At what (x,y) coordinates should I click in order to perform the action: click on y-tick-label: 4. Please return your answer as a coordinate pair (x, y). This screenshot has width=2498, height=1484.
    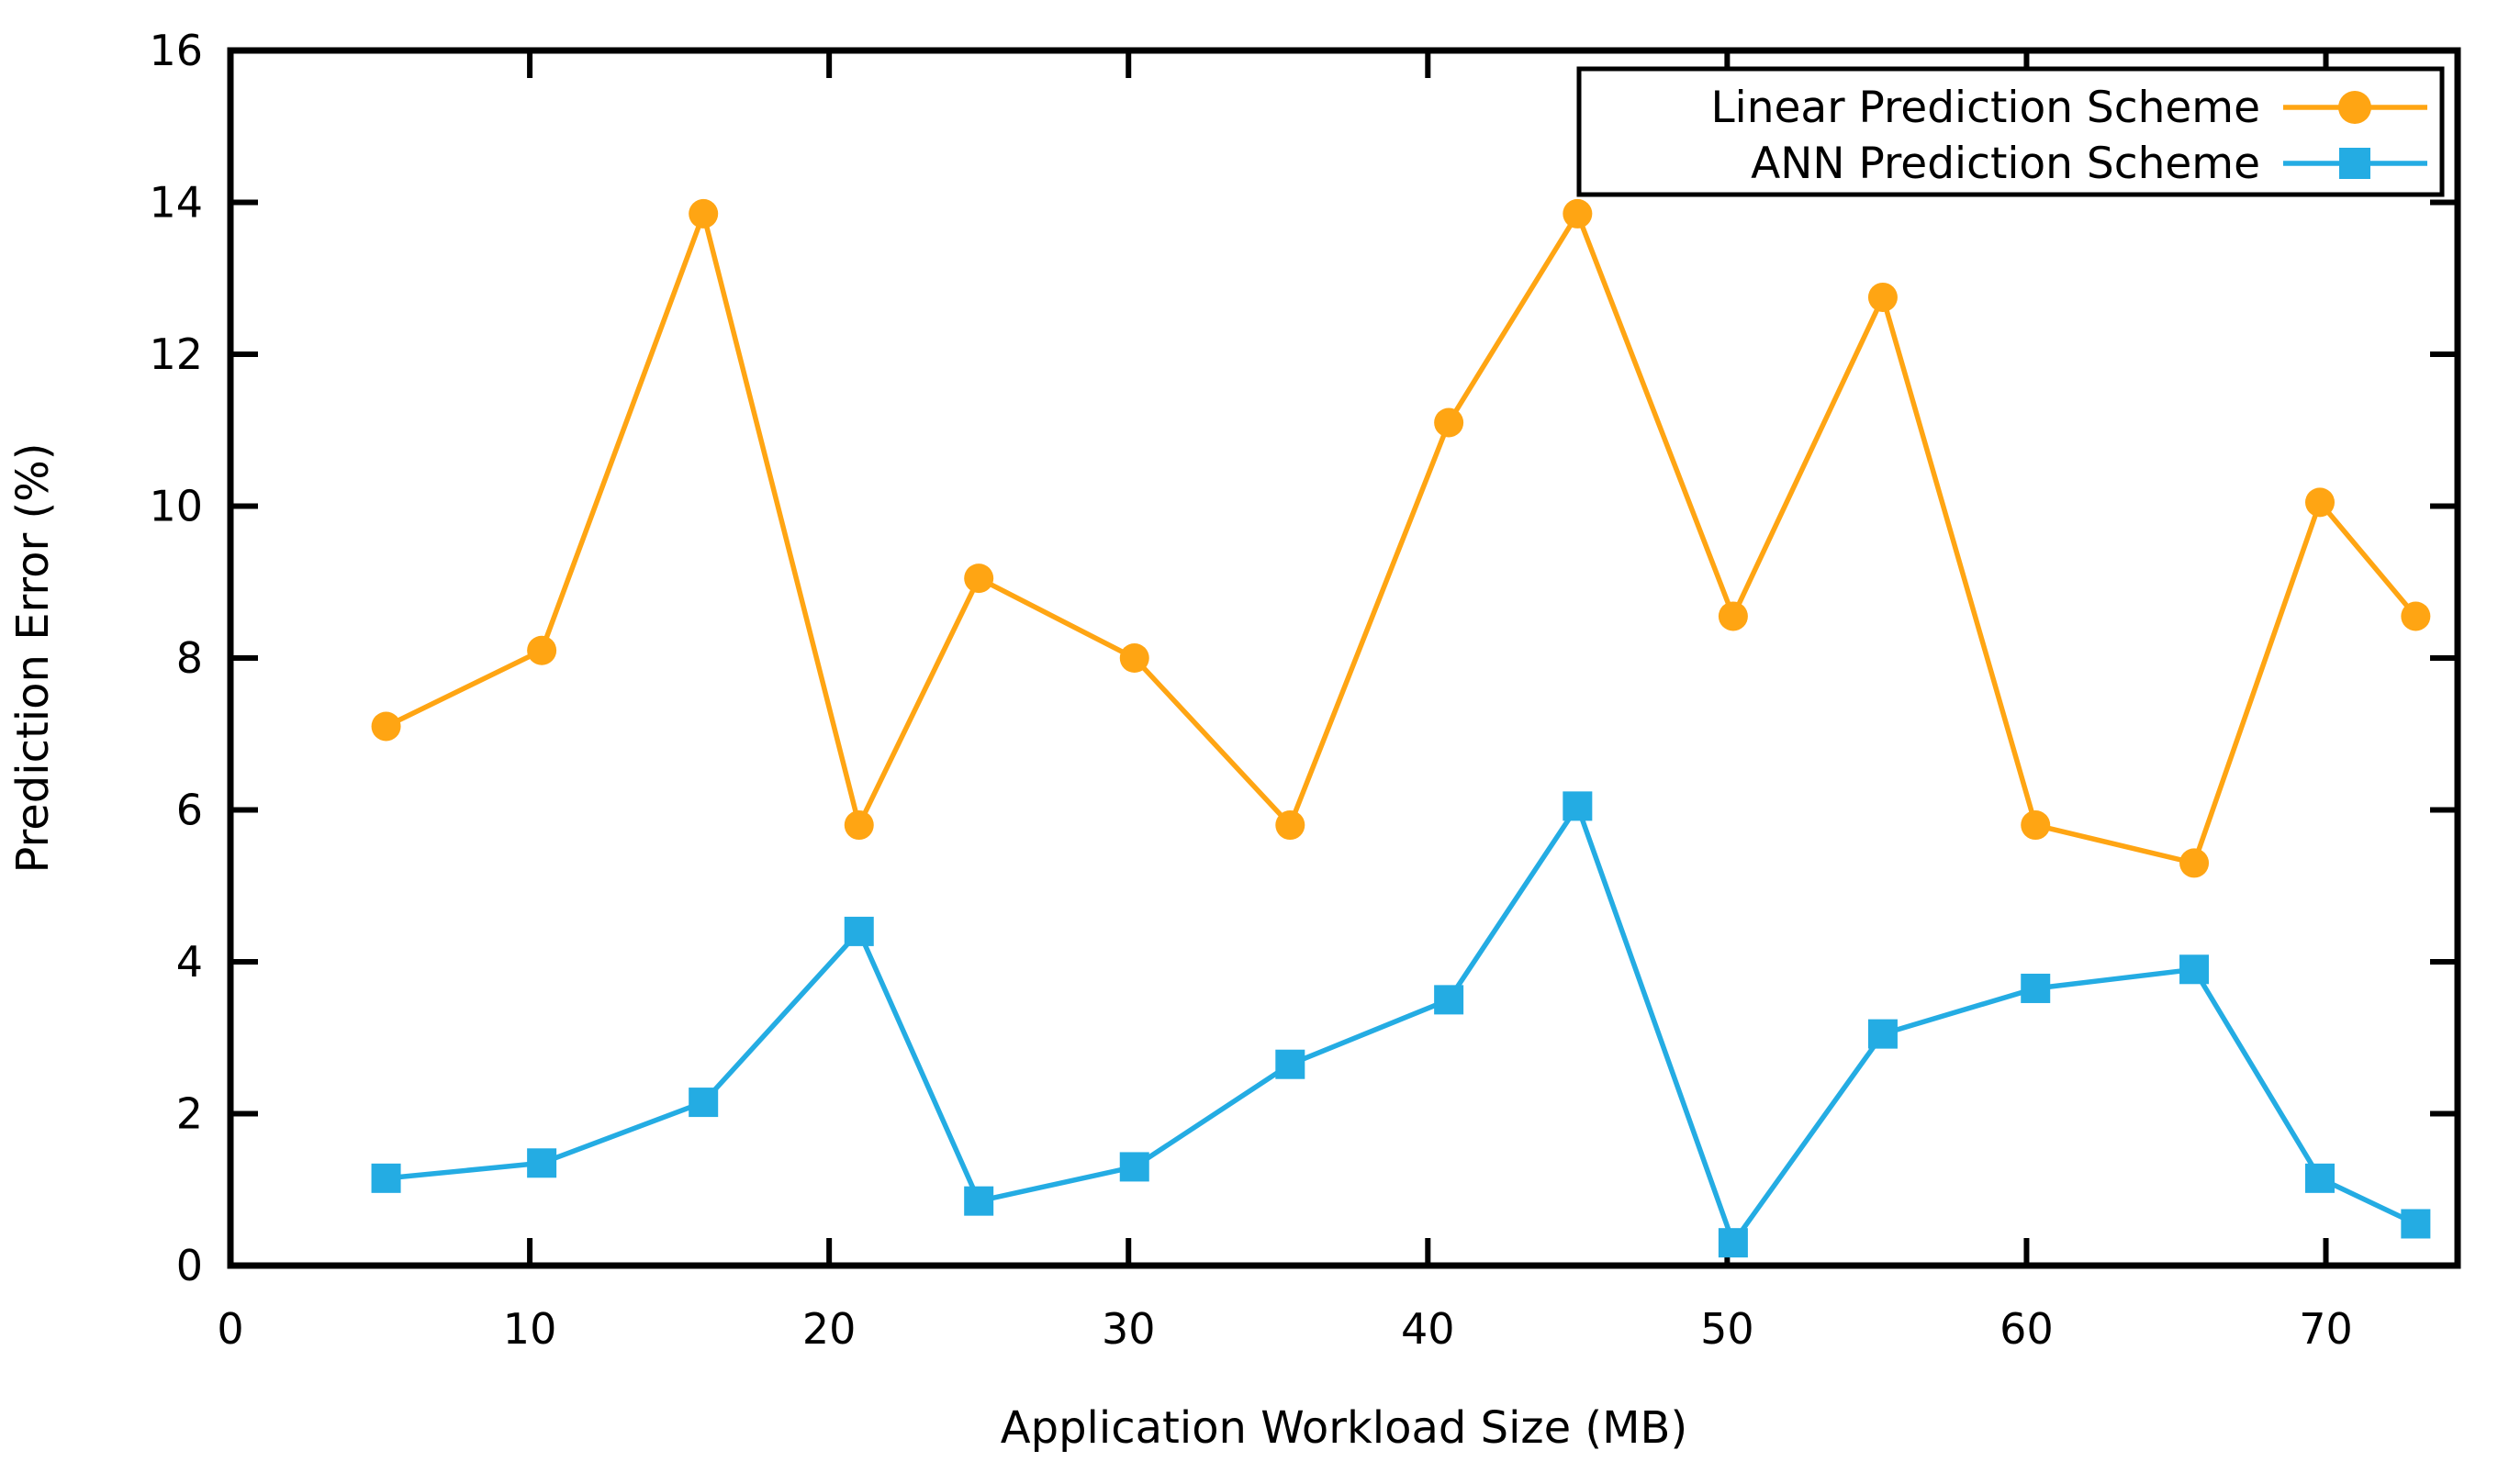
    Looking at the image, I should click on (189, 962).